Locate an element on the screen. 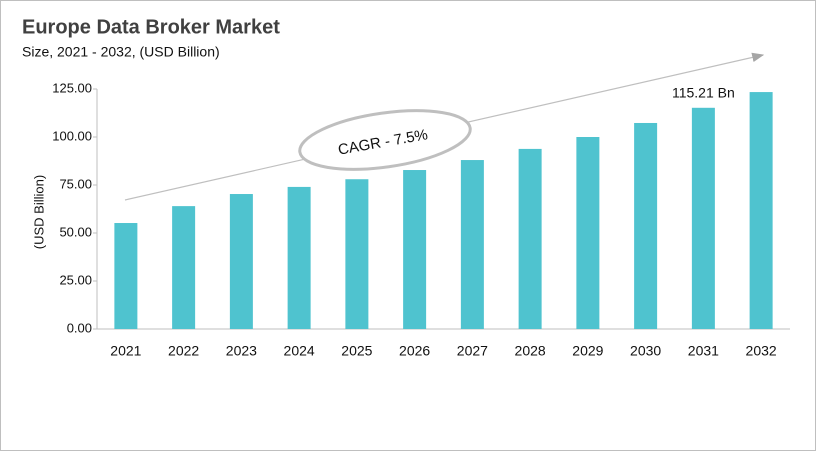 The width and height of the screenshot is (817, 452). y-tick-label: 125.00 is located at coordinates (72, 87).